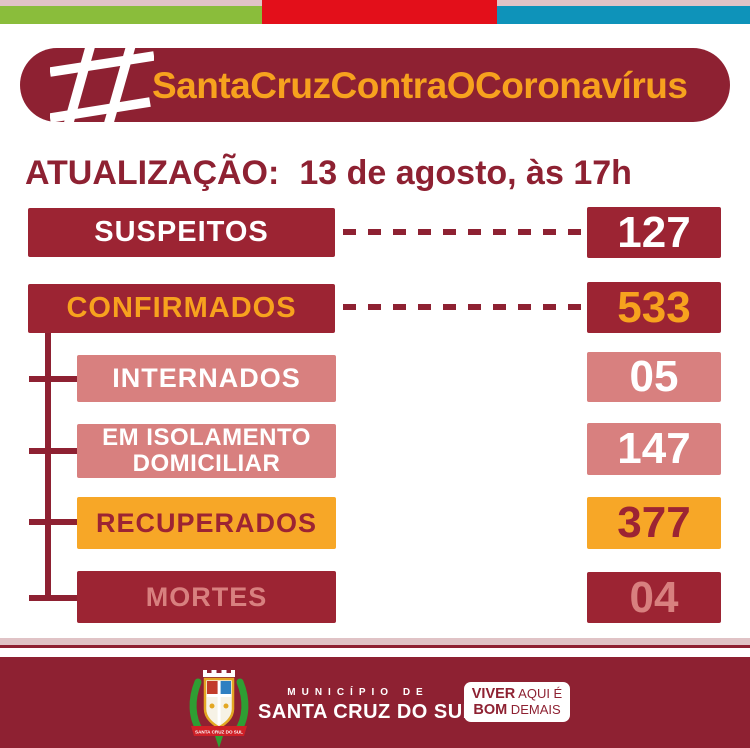 The image size is (750, 748). I want to click on slogan-line-1: VIVER AQUI É, so click(517, 694).